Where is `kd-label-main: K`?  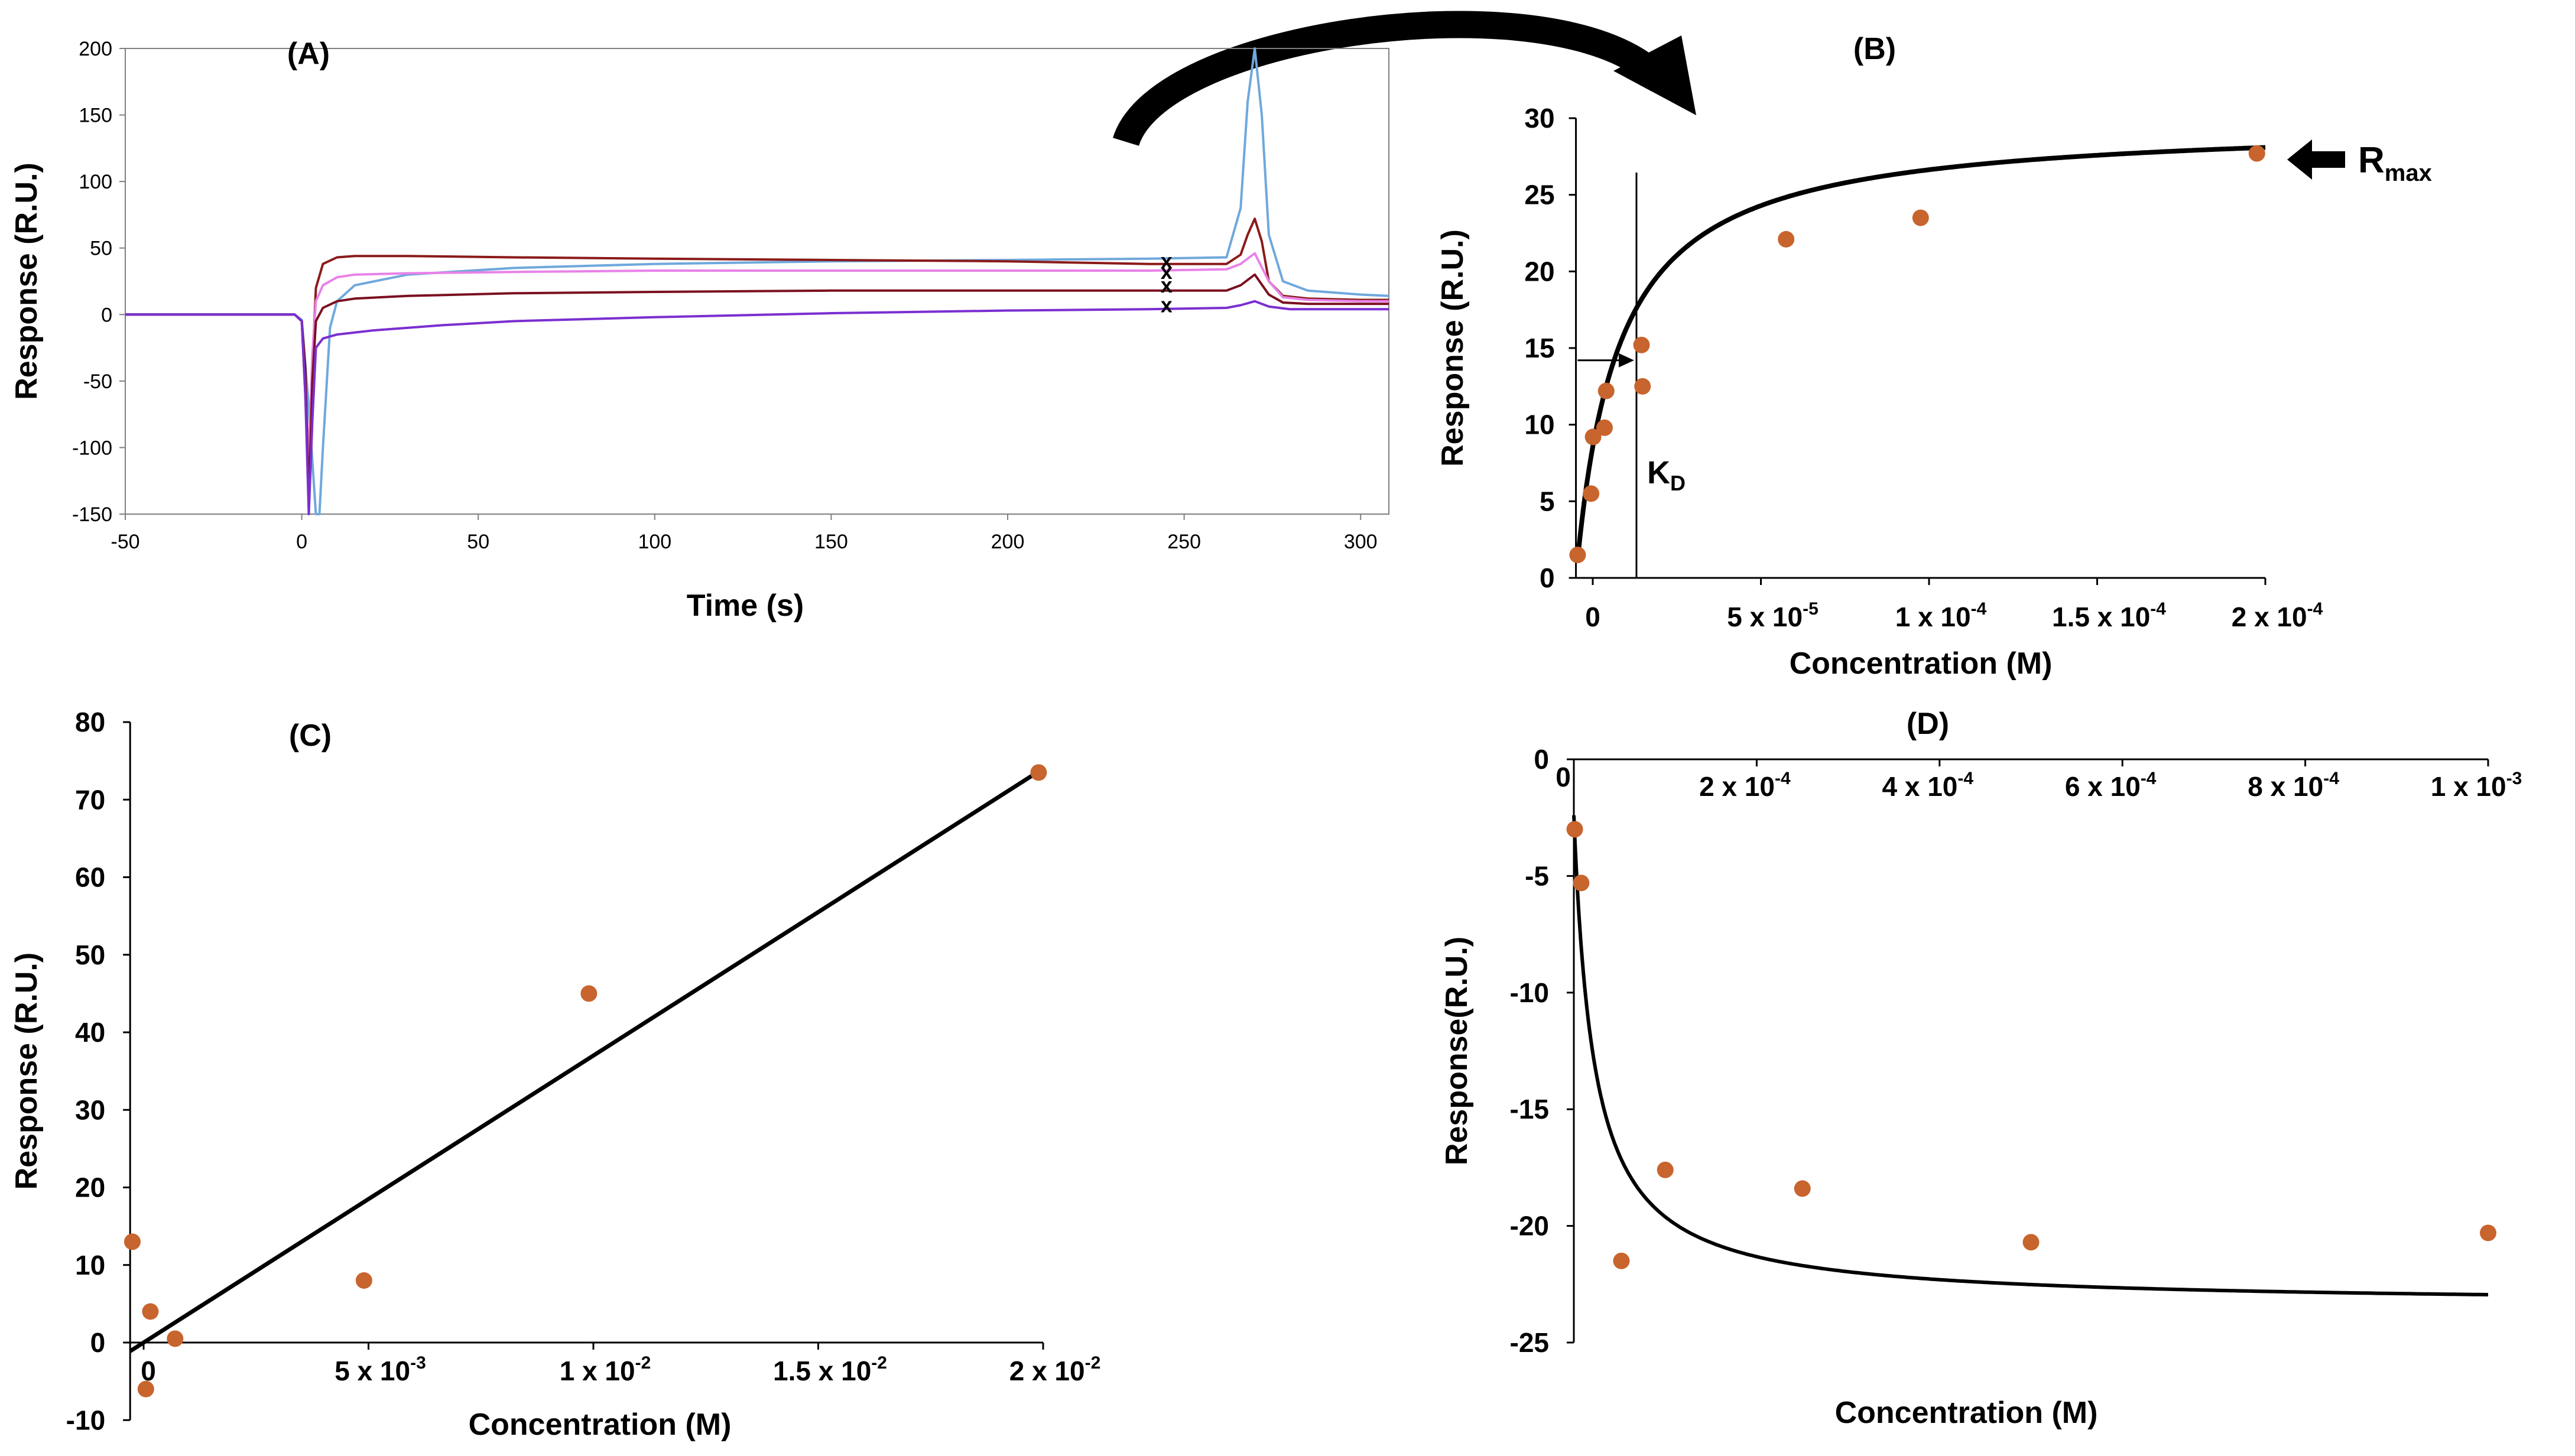 kd-label-main: K is located at coordinates (1658, 473).